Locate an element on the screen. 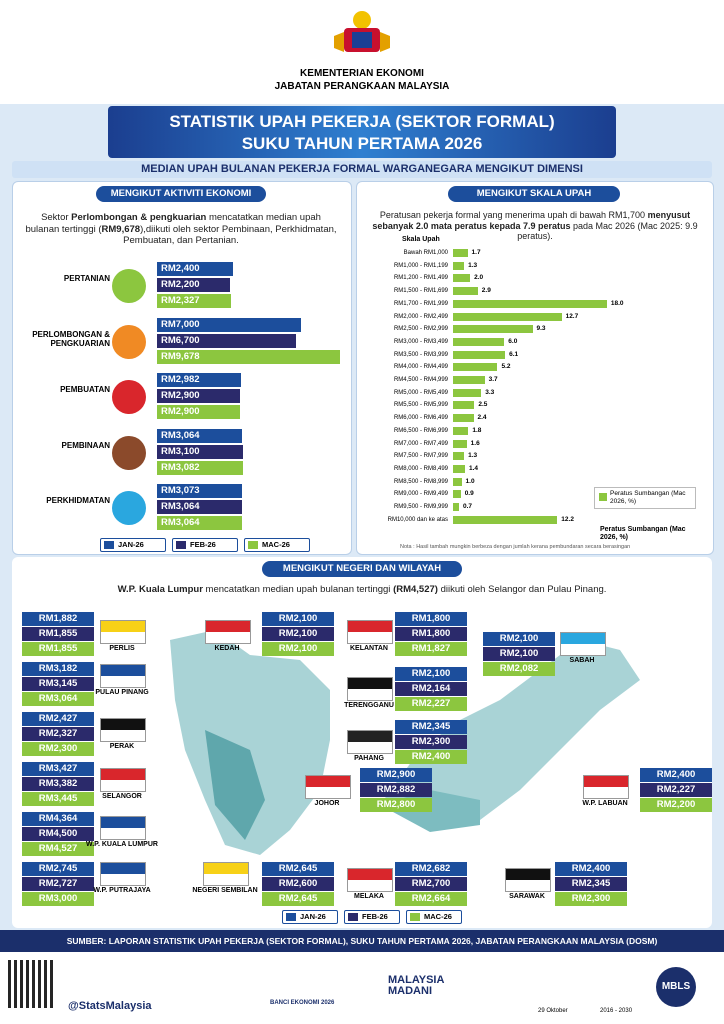  bar-label: RM2,327 is located at coordinates (180, 300).